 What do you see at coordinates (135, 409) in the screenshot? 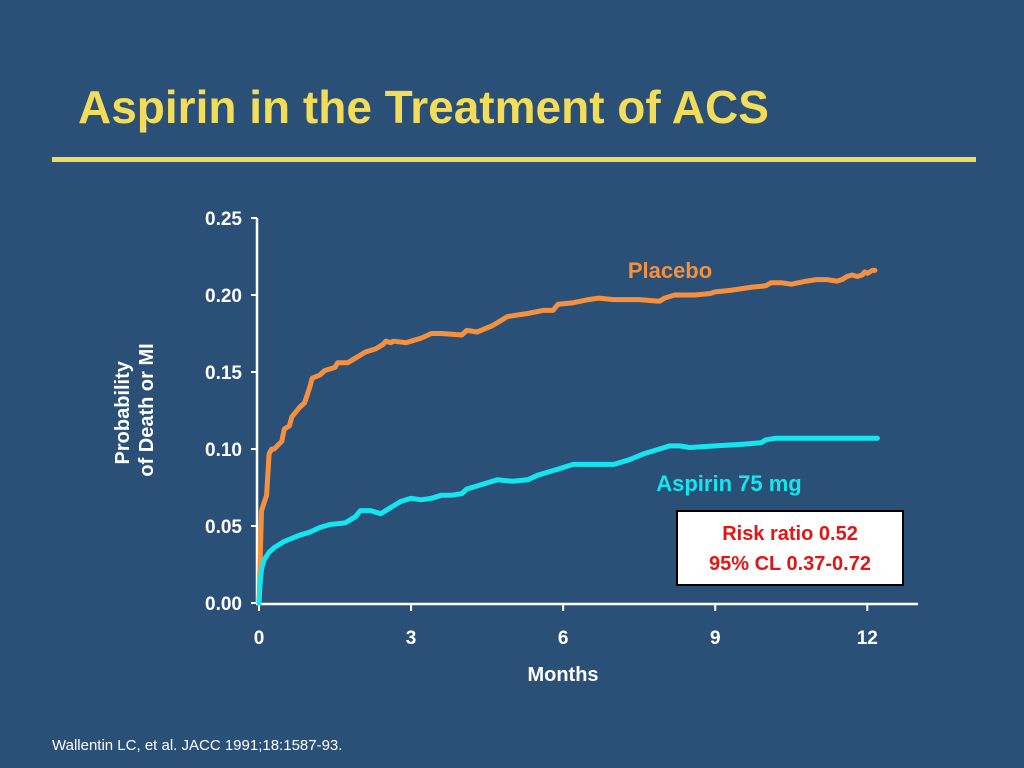
I see `y-axis-title: Probability of Death or MI` at bounding box center [135, 409].